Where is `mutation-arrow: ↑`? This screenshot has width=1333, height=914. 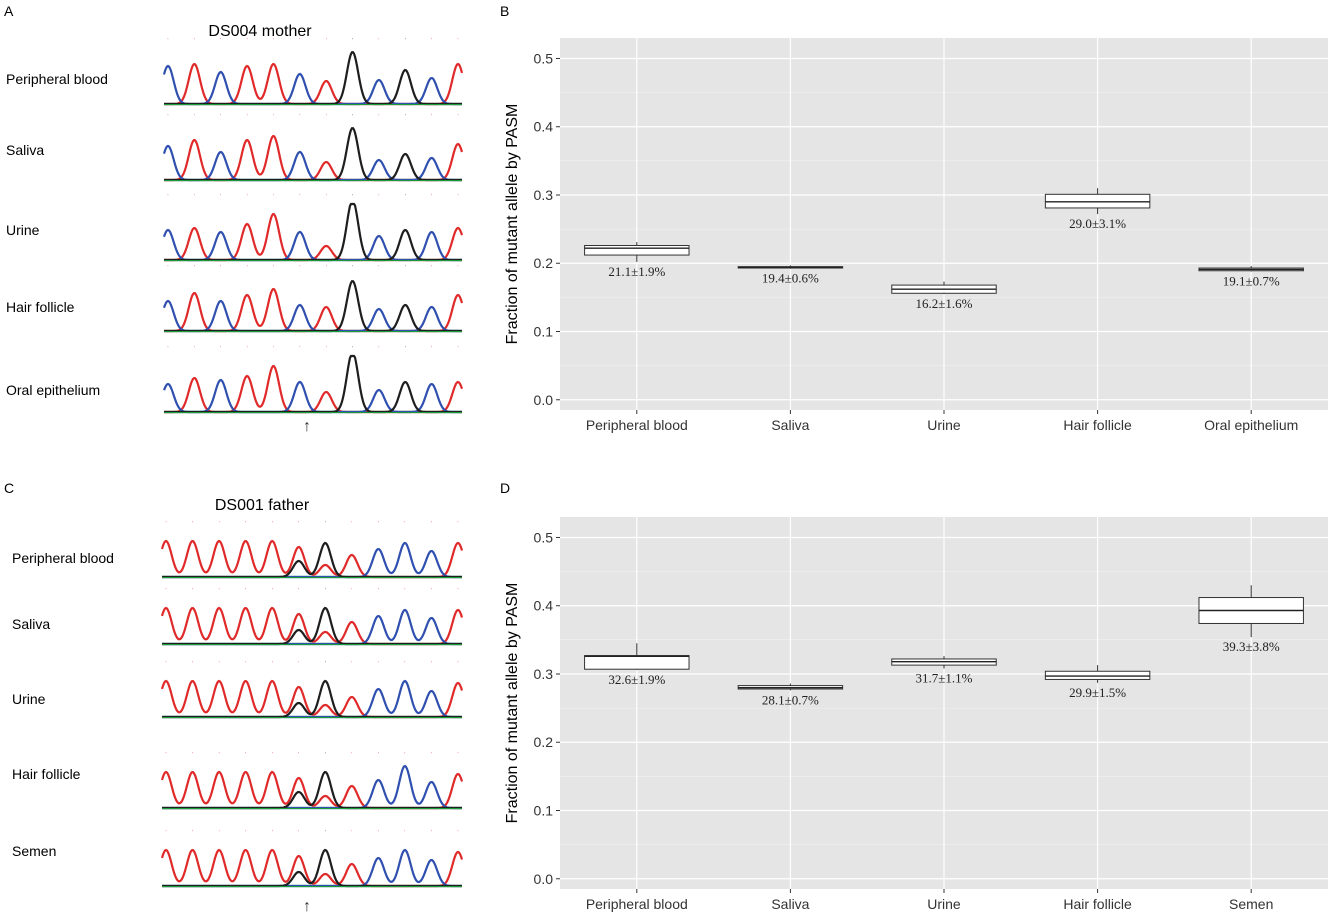
mutation-arrow: ↑ is located at coordinates (307, 906).